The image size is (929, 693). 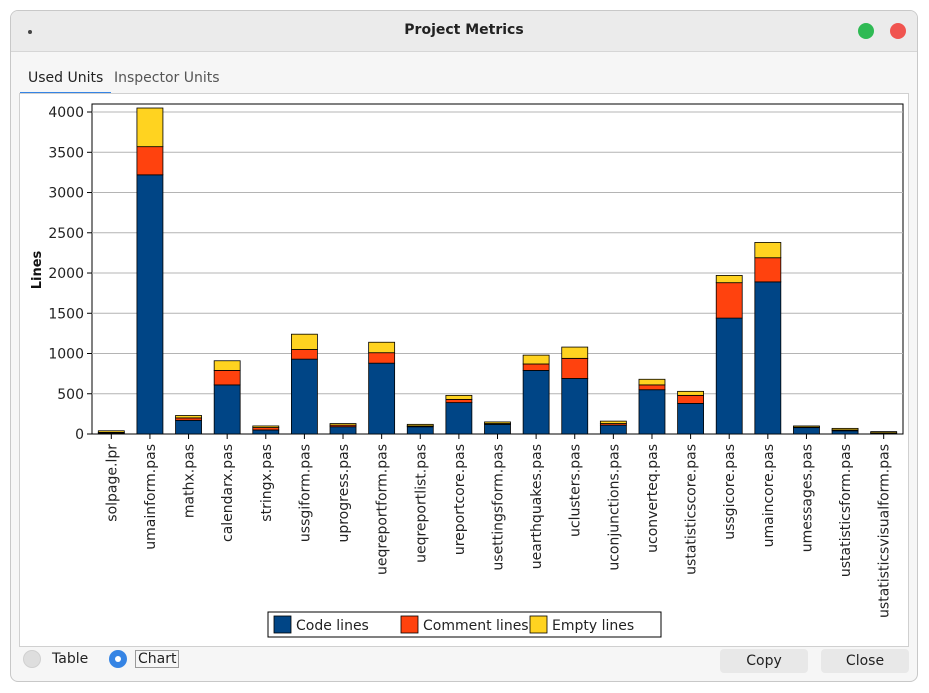 What do you see at coordinates (112, 483) in the screenshot?
I see `x-tick-label: solpage.lpr` at bounding box center [112, 483].